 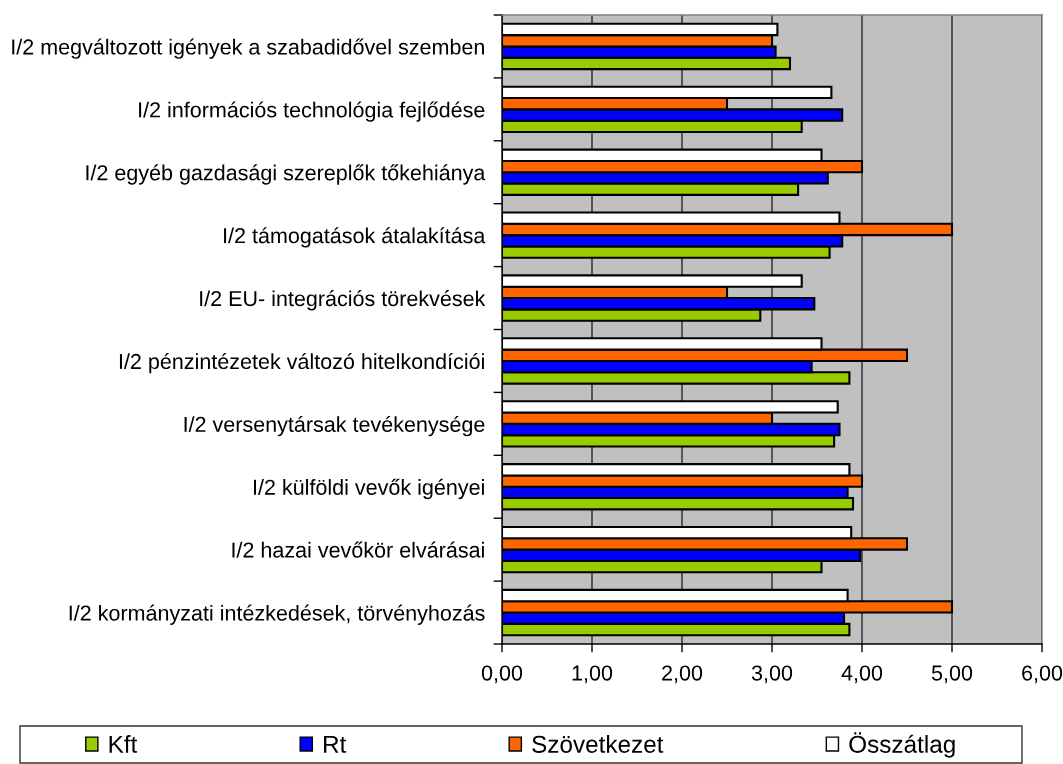 I want to click on y-tick-label: I/2 megváltozott igények a szabadidővel szemben, so click(x=248, y=48).